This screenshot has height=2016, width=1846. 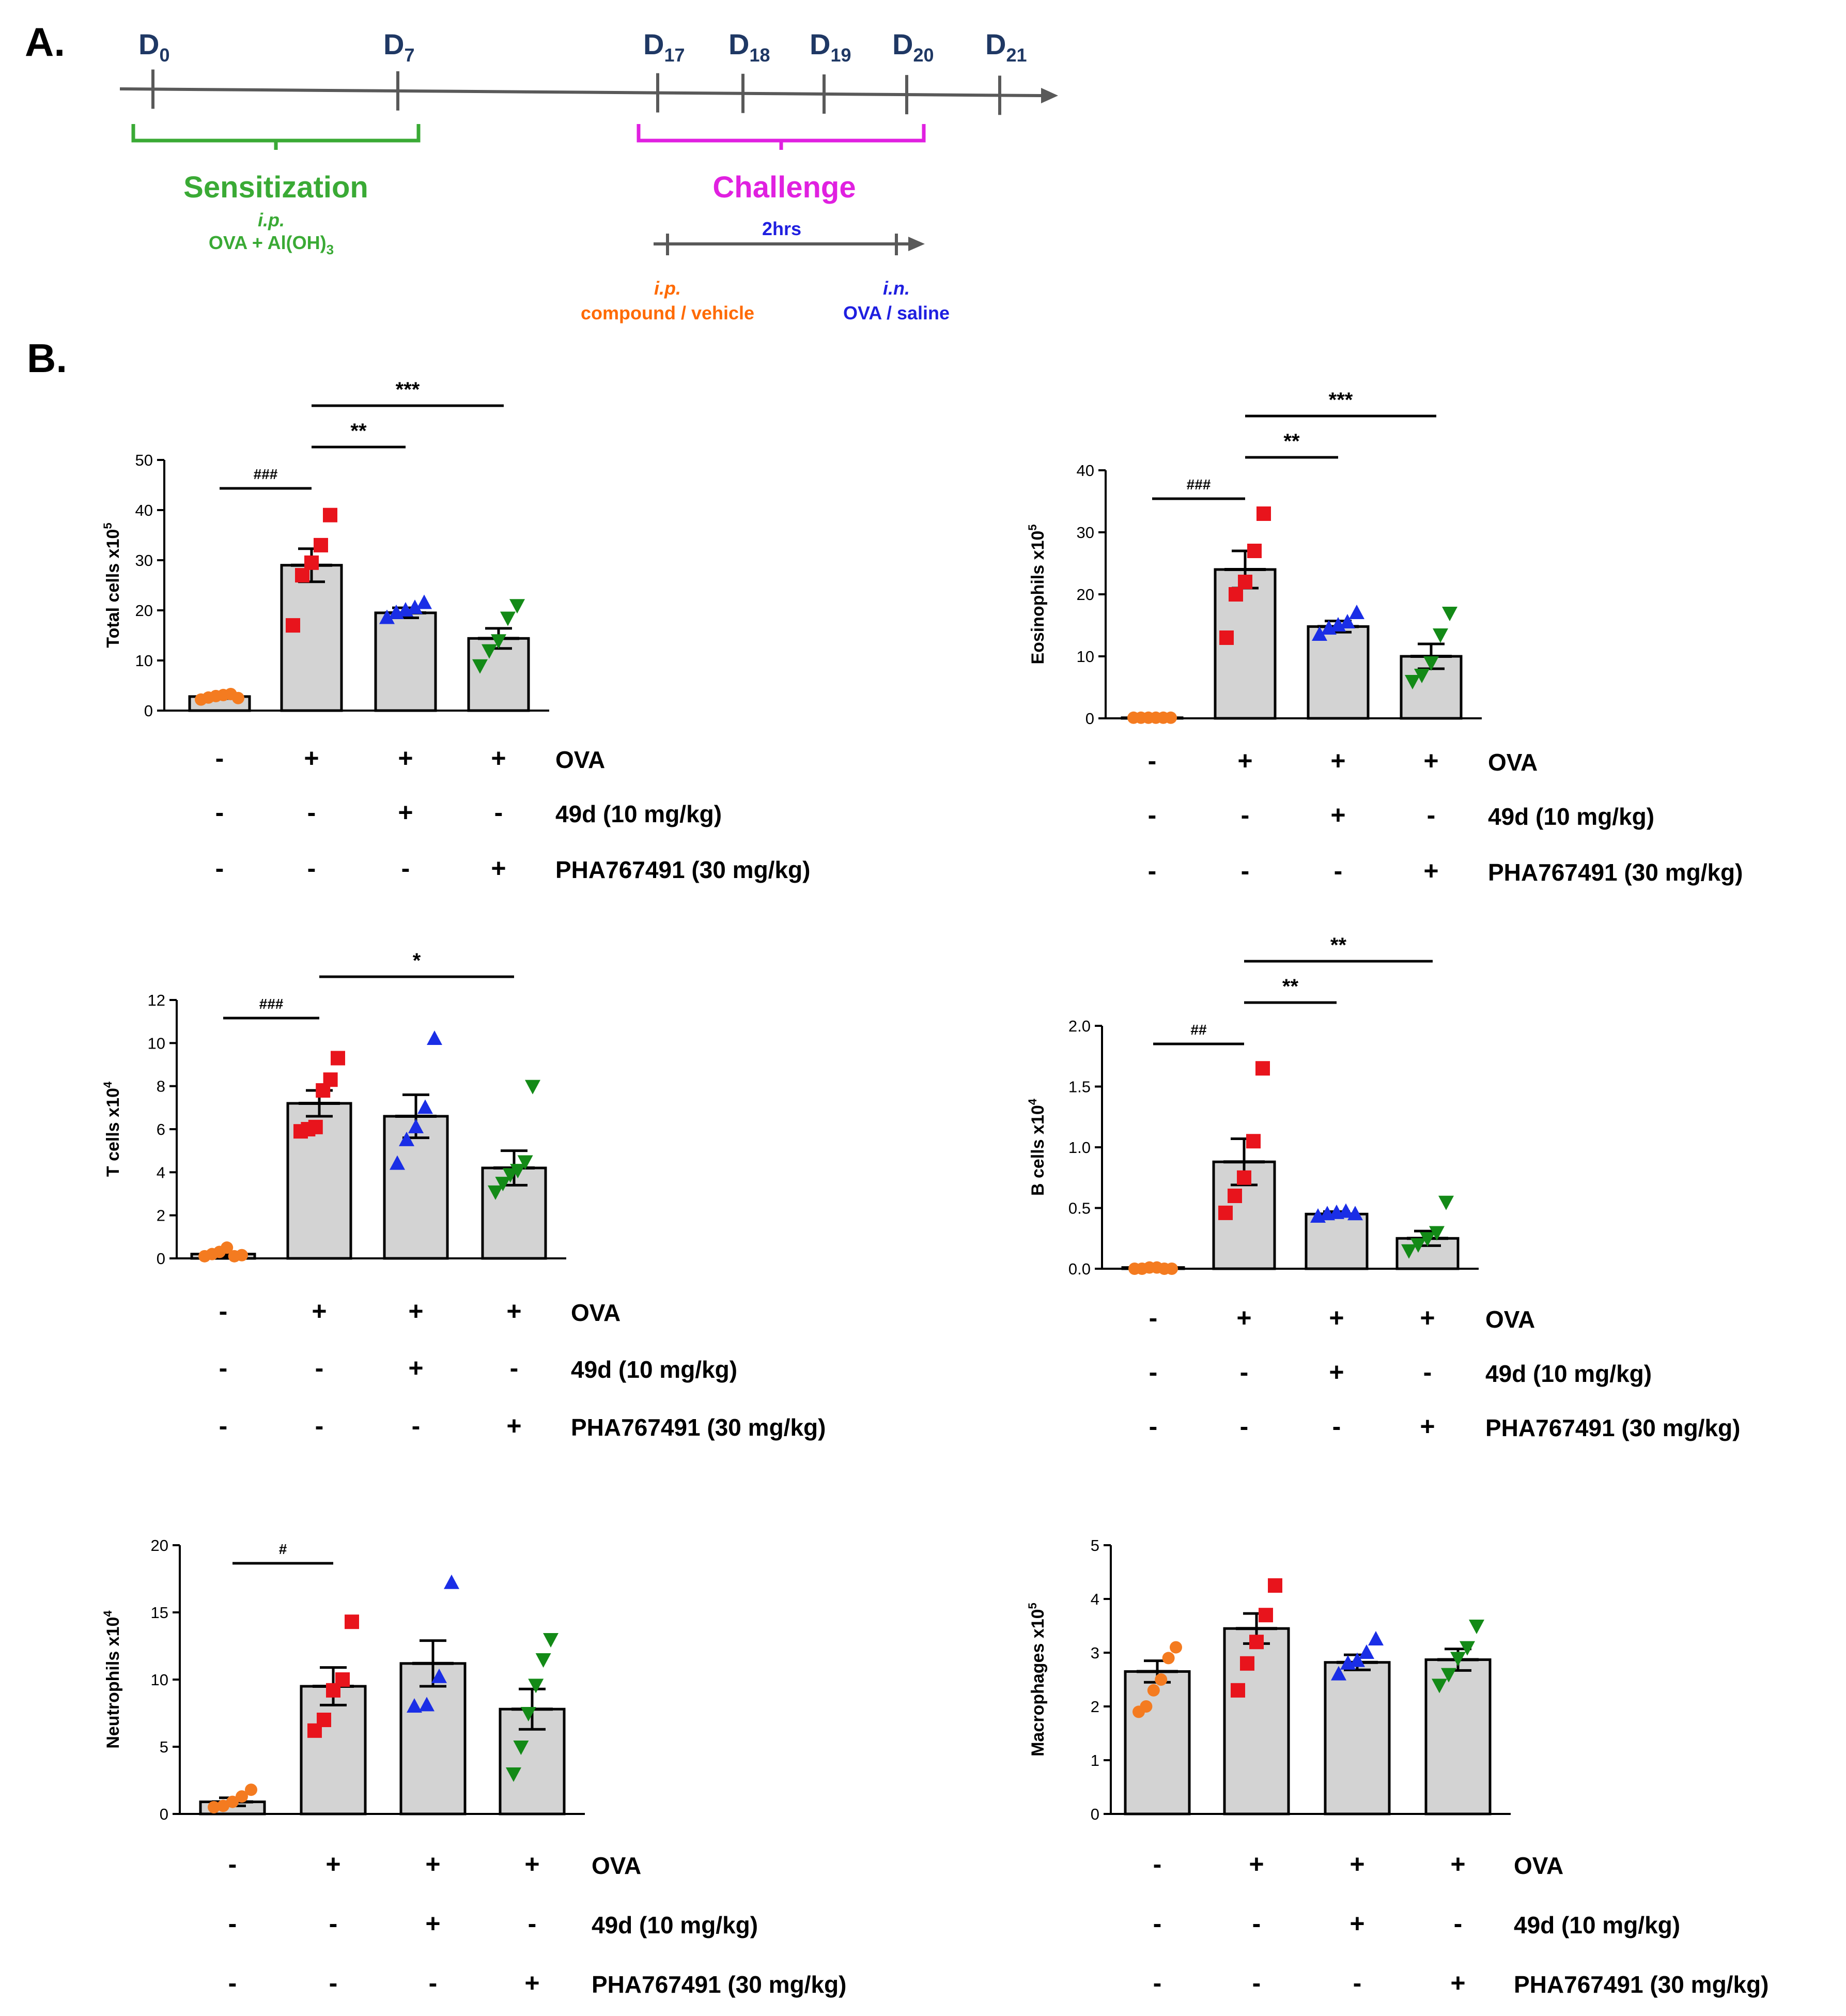 I want to click on sensitization-bracket, so click(x=276, y=137).